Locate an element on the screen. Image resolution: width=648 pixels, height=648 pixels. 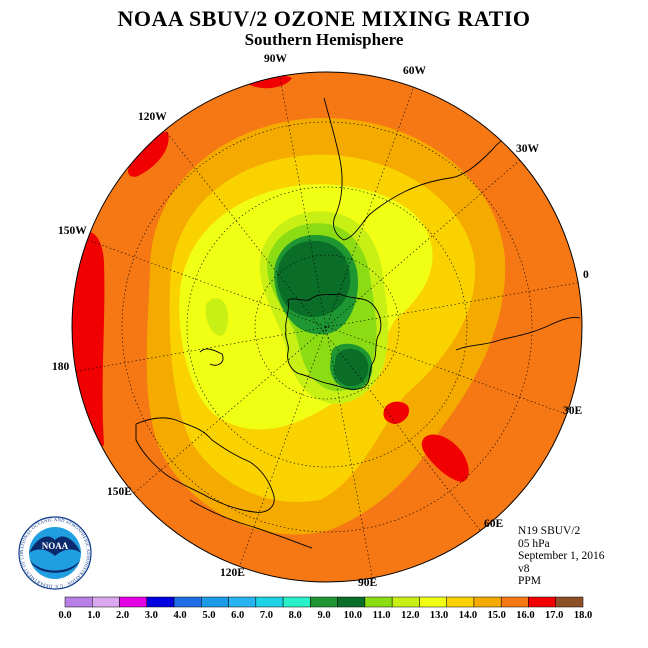
lon-label-60e: 60E is located at coordinates (494, 524).